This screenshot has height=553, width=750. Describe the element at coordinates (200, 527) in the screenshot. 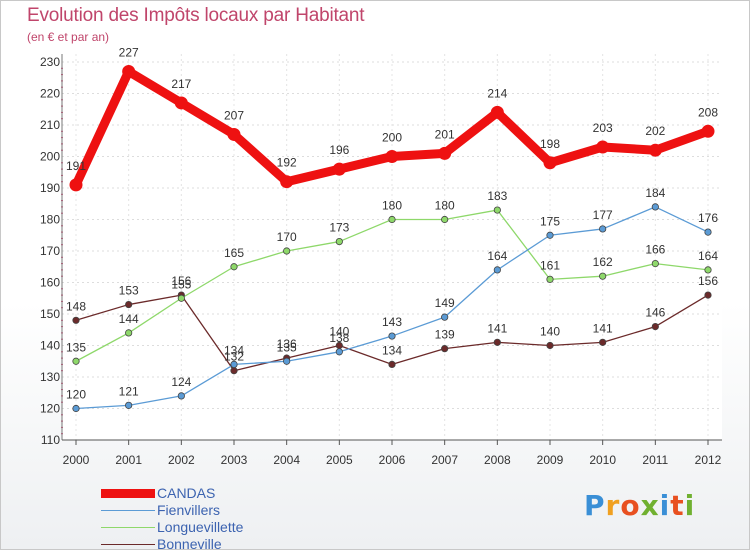

I see `legend-label: Longuevillette` at that location.